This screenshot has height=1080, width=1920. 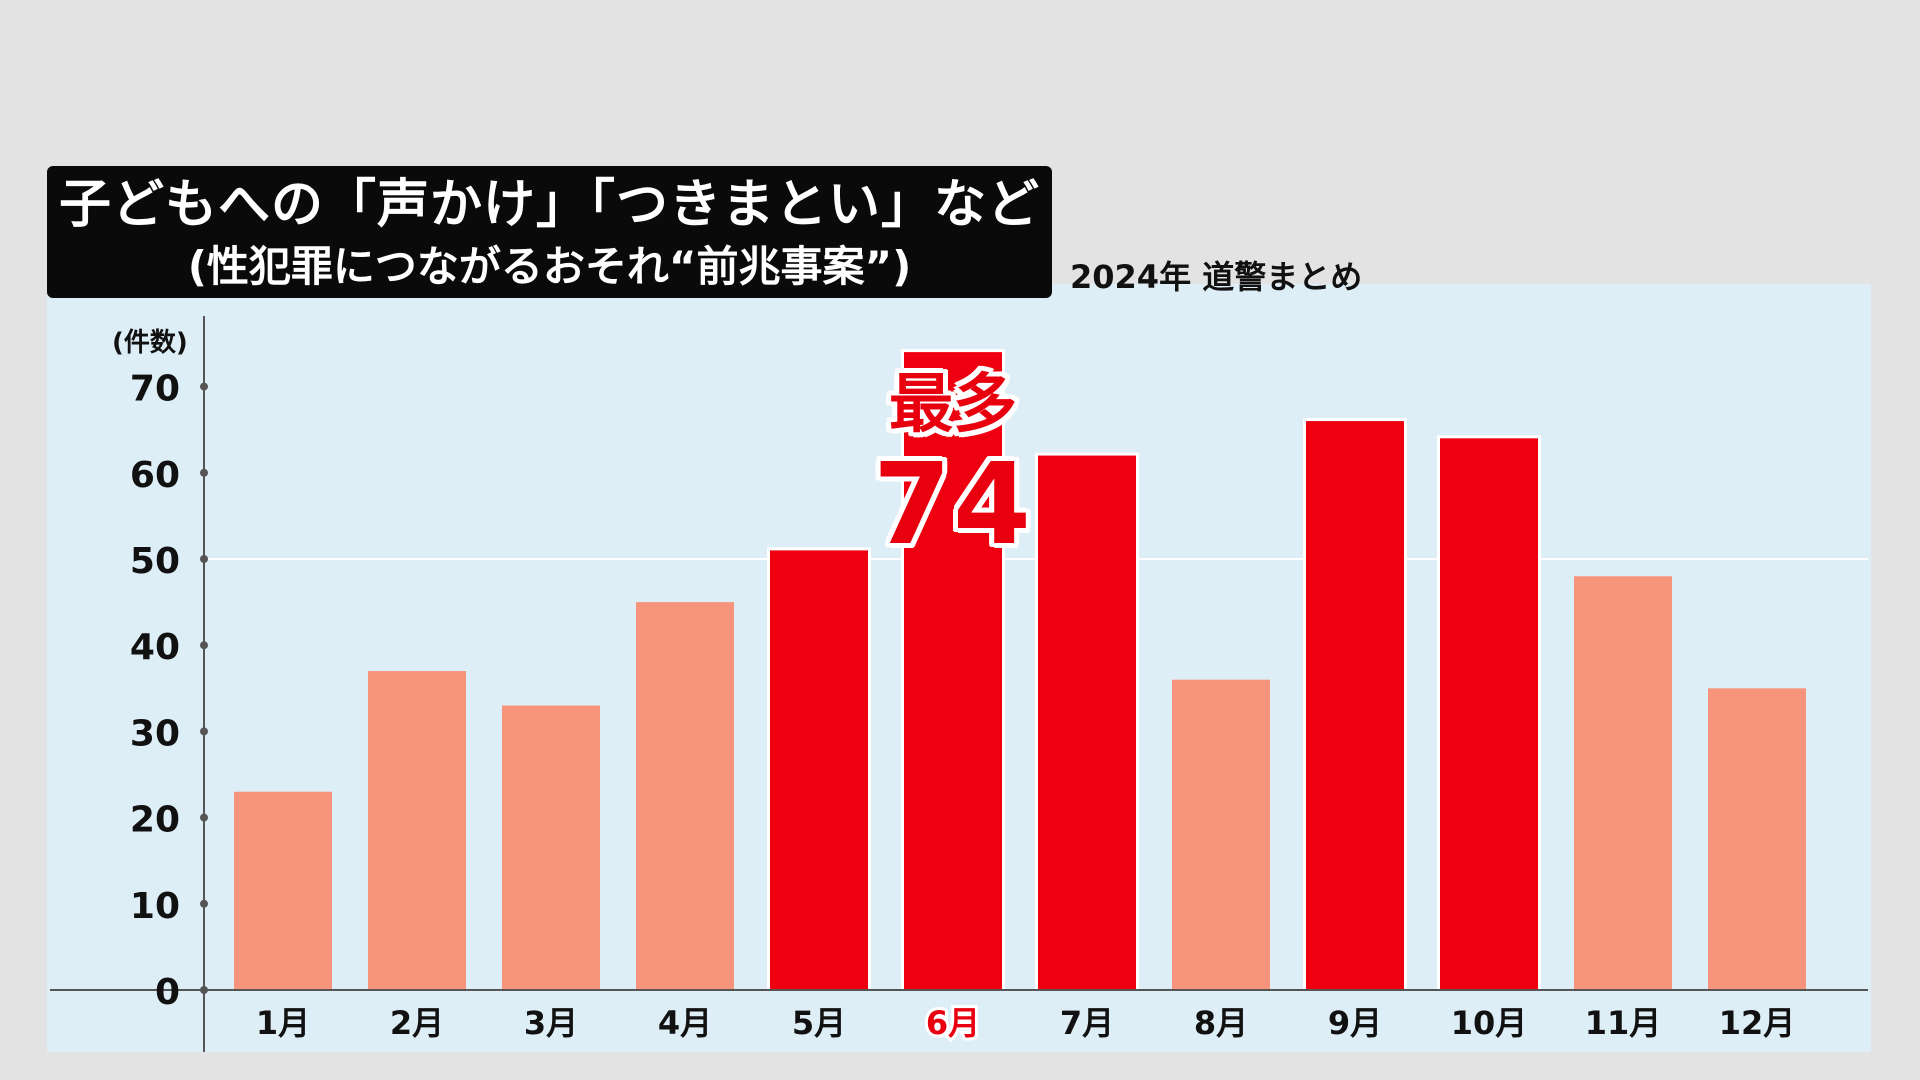 I want to click on x-tick-label: 9月, so click(x=1355, y=1023).